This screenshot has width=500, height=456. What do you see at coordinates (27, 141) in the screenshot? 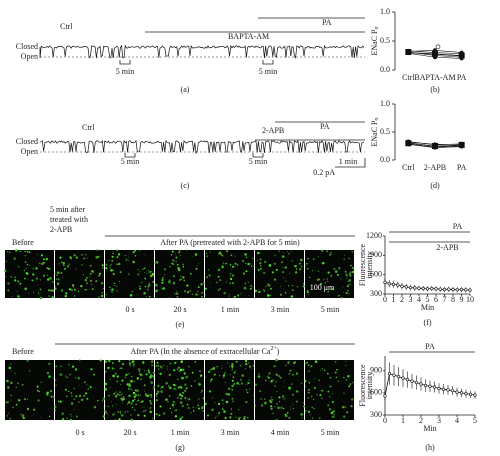
I see `closed-label: Closed` at bounding box center [27, 141].